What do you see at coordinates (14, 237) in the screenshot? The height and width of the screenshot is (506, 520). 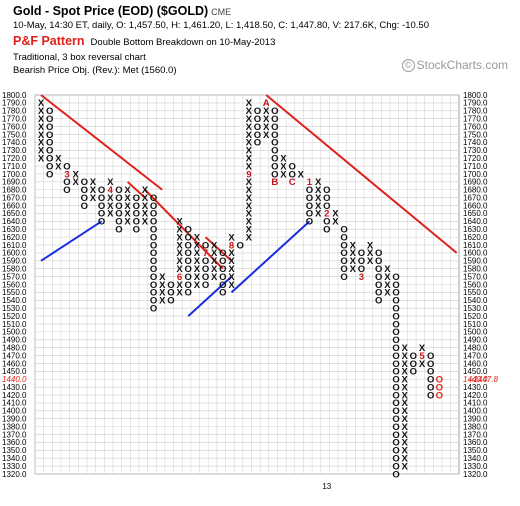 I see `y-tick-label-left: 1620.0` at bounding box center [14, 237].